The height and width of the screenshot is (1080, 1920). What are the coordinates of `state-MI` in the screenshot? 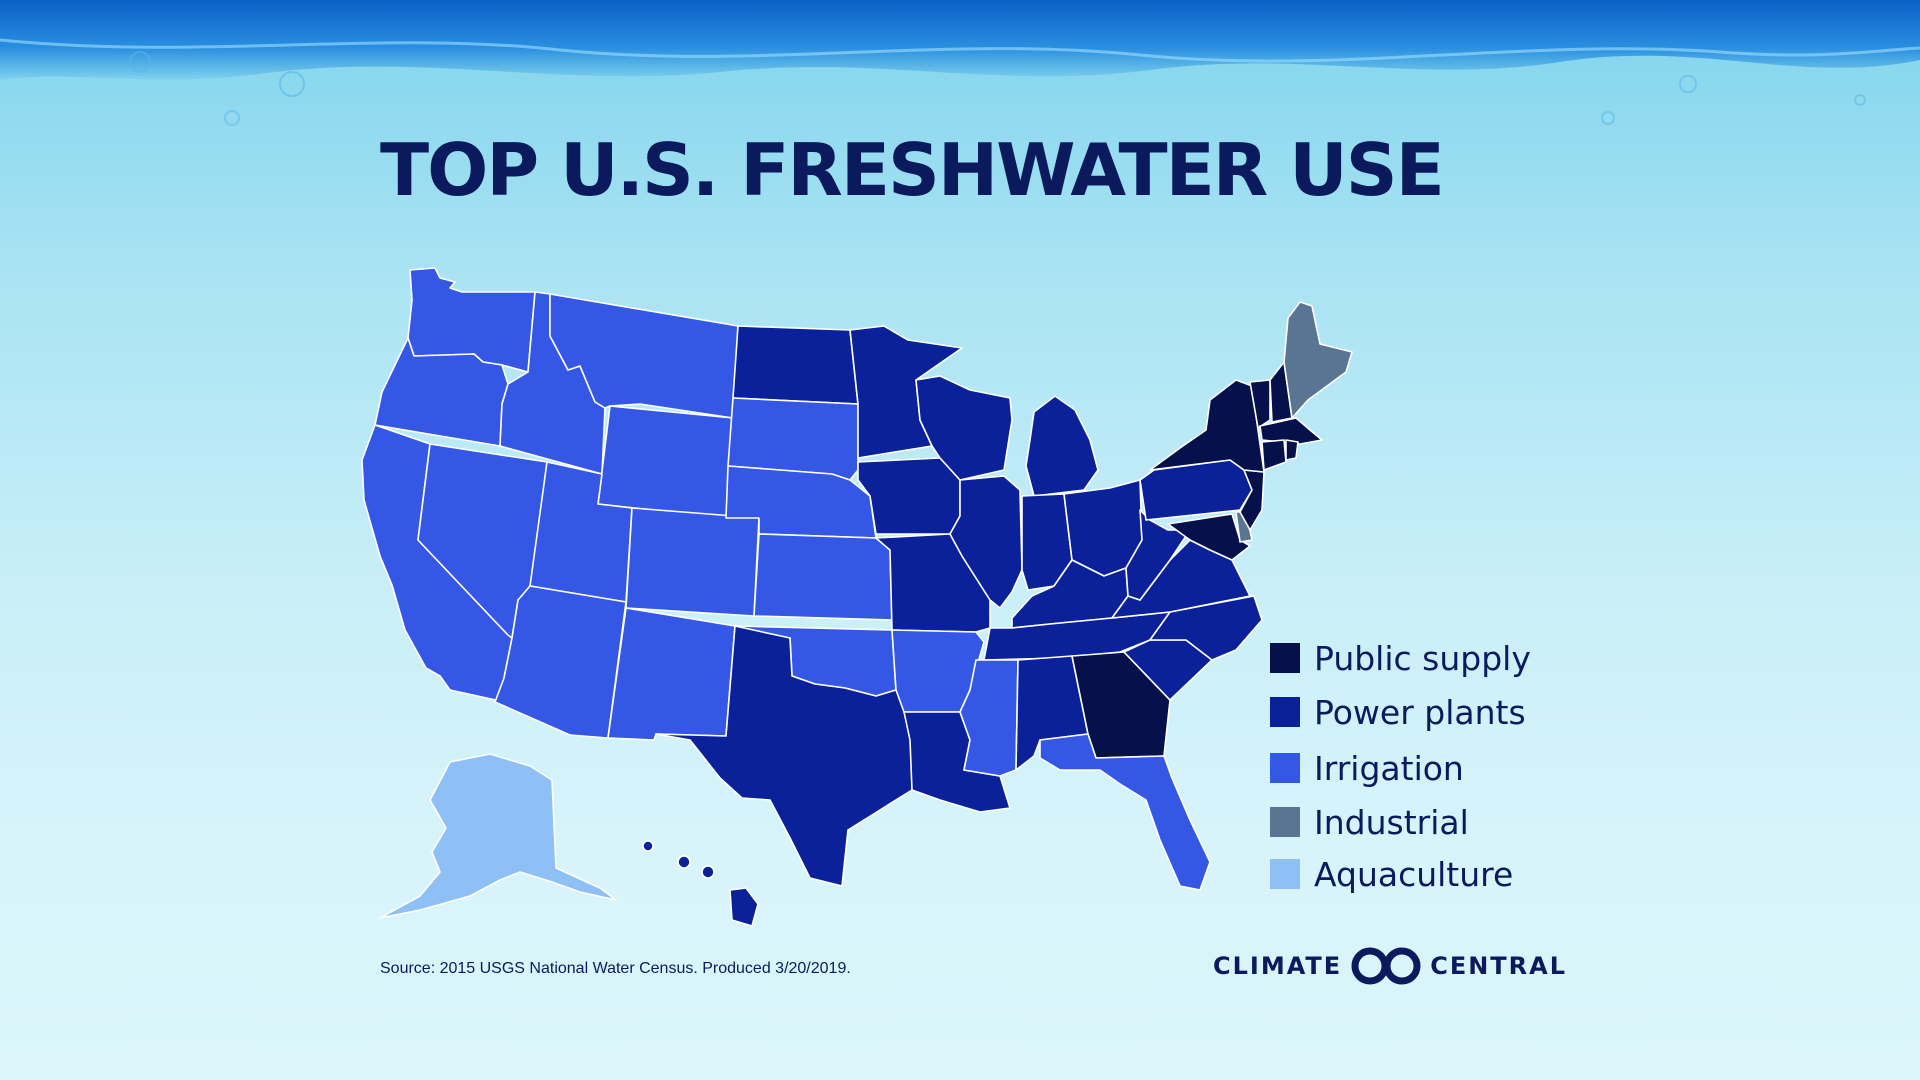 It's located at (1062, 446).